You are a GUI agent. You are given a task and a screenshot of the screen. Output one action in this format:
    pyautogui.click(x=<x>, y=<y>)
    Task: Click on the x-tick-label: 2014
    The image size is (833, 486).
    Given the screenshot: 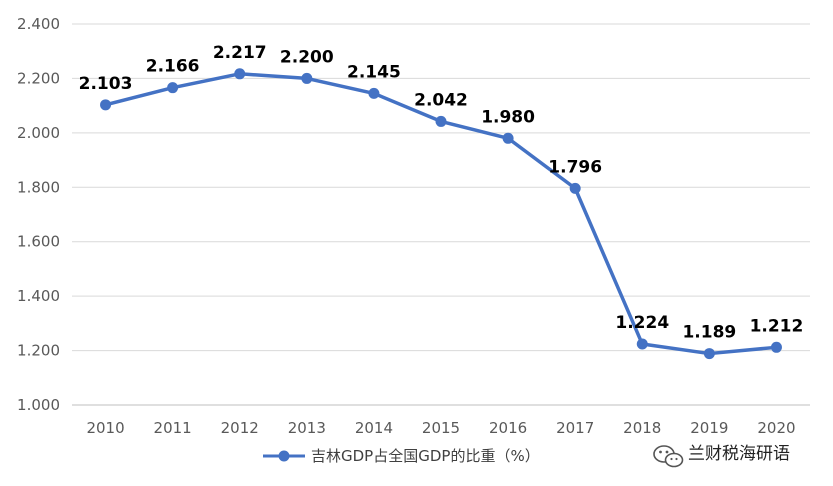 What is the action you would take?
    pyautogui.click(x=374, y=428)
    